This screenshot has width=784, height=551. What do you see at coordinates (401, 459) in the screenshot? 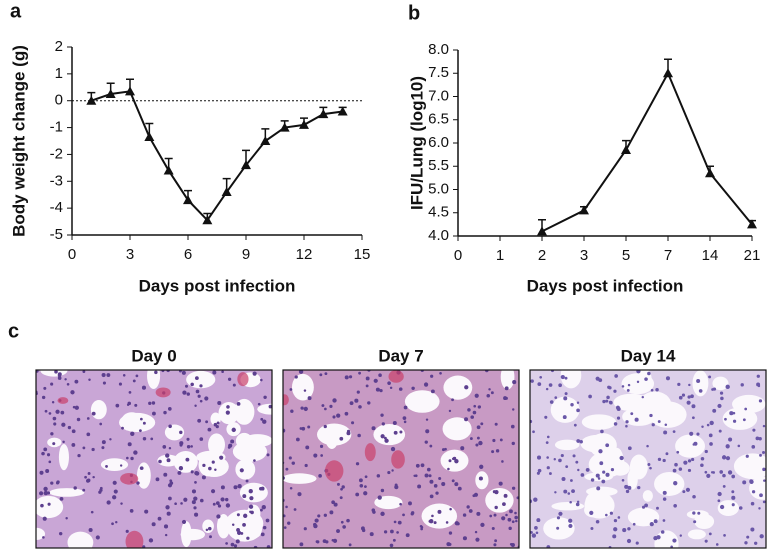
I see `image-border` at bounding box center [401, 459].